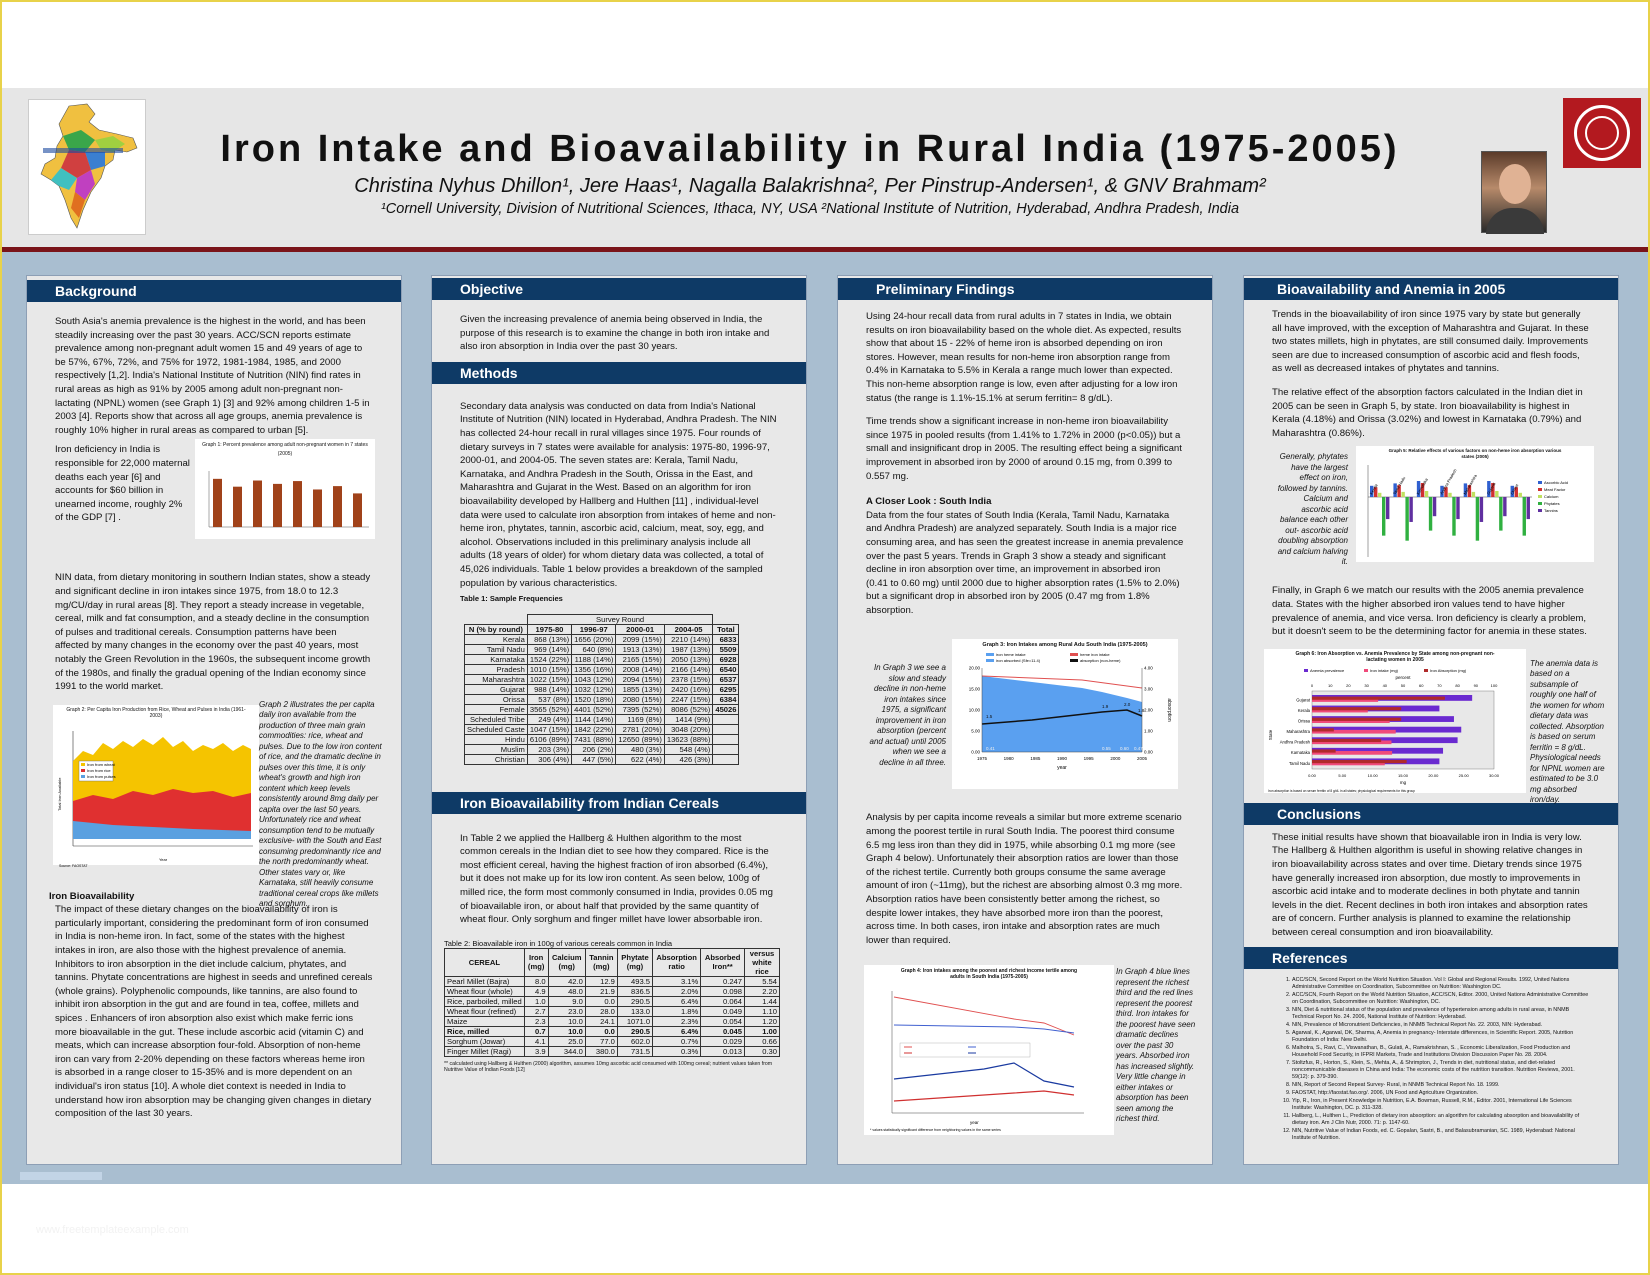  What do you see at coordinates (99, 770) in the screenshot?
I see `graph-2-legend-rice: Iron from rice` at bounding box center [99, 770].